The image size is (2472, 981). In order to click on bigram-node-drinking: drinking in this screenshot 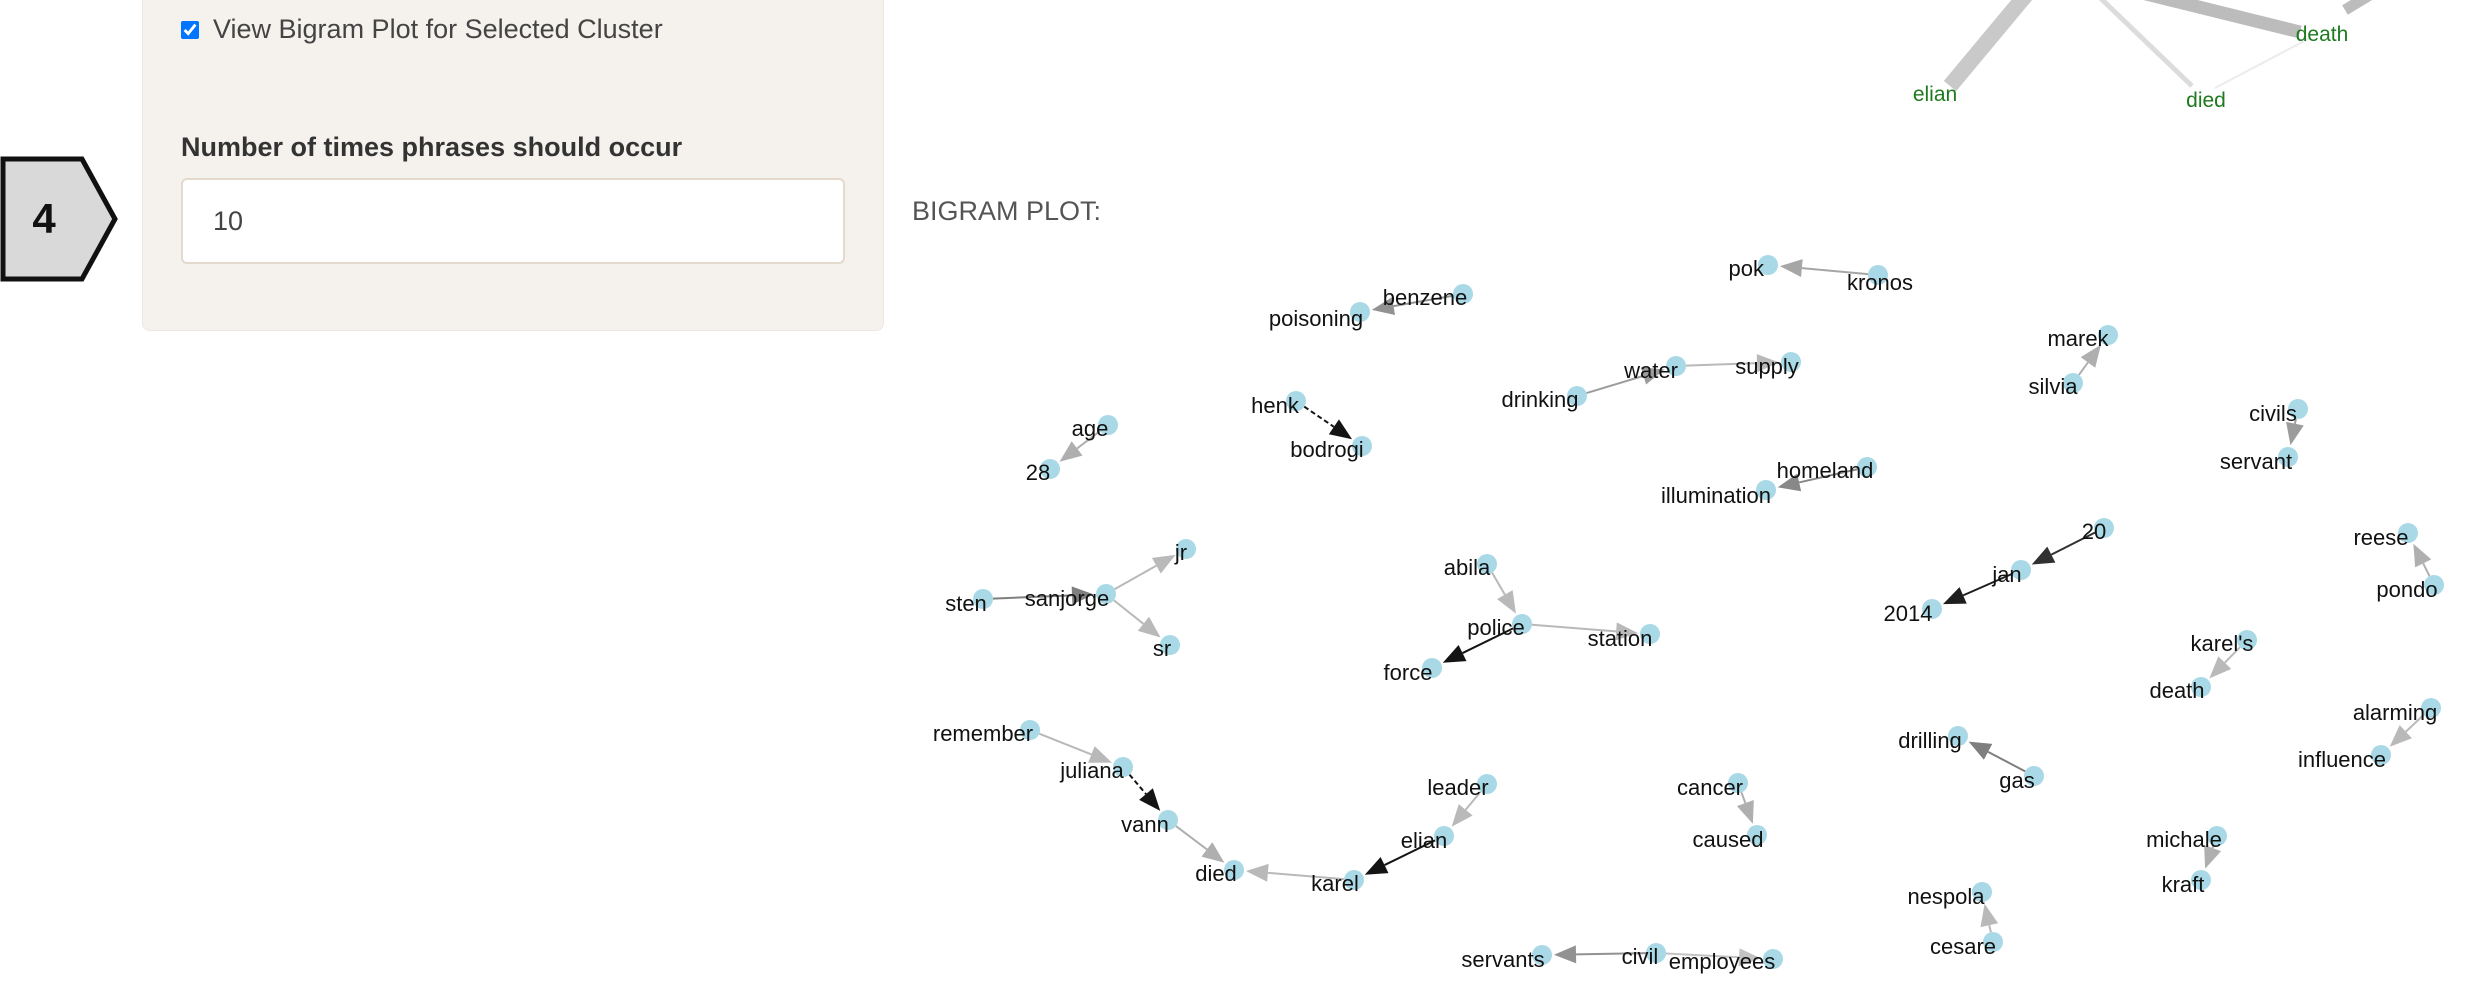, I will do `click(1544, 399)`.